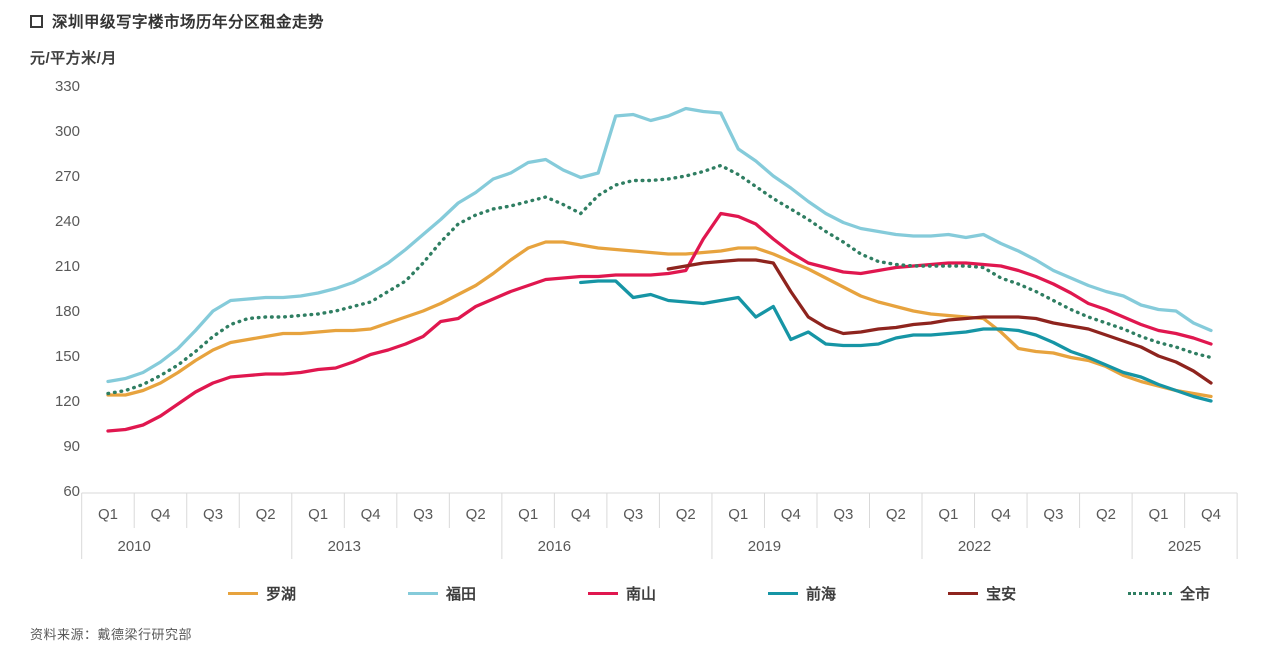 Image resolution: width=1280 pixels, height=652 pixels. Describe the element at coordinates (461, 594) in the screenshot. I see `legend-label: 福田` at that location.